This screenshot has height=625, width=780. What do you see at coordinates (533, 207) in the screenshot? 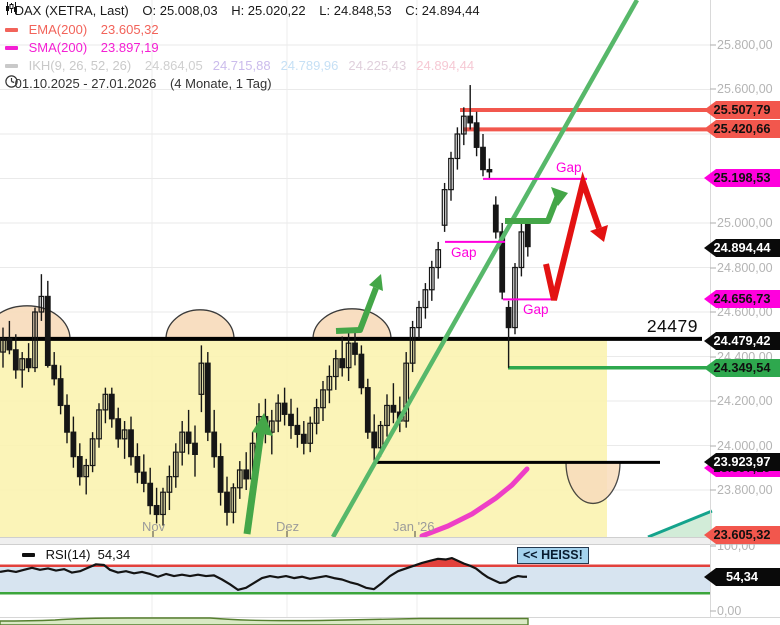
I see `green-step-arrow` at bounding box center [533, 207].